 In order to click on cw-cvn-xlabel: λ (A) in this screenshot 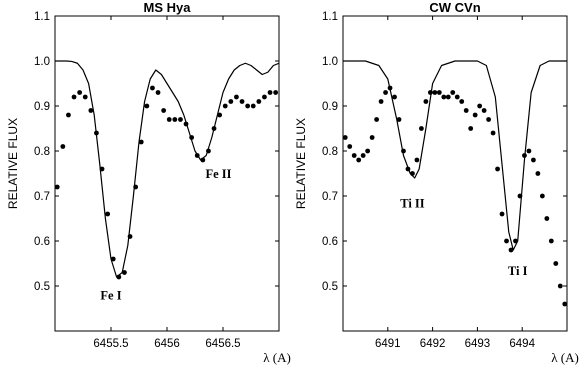, I will do `click(565, 357)`.